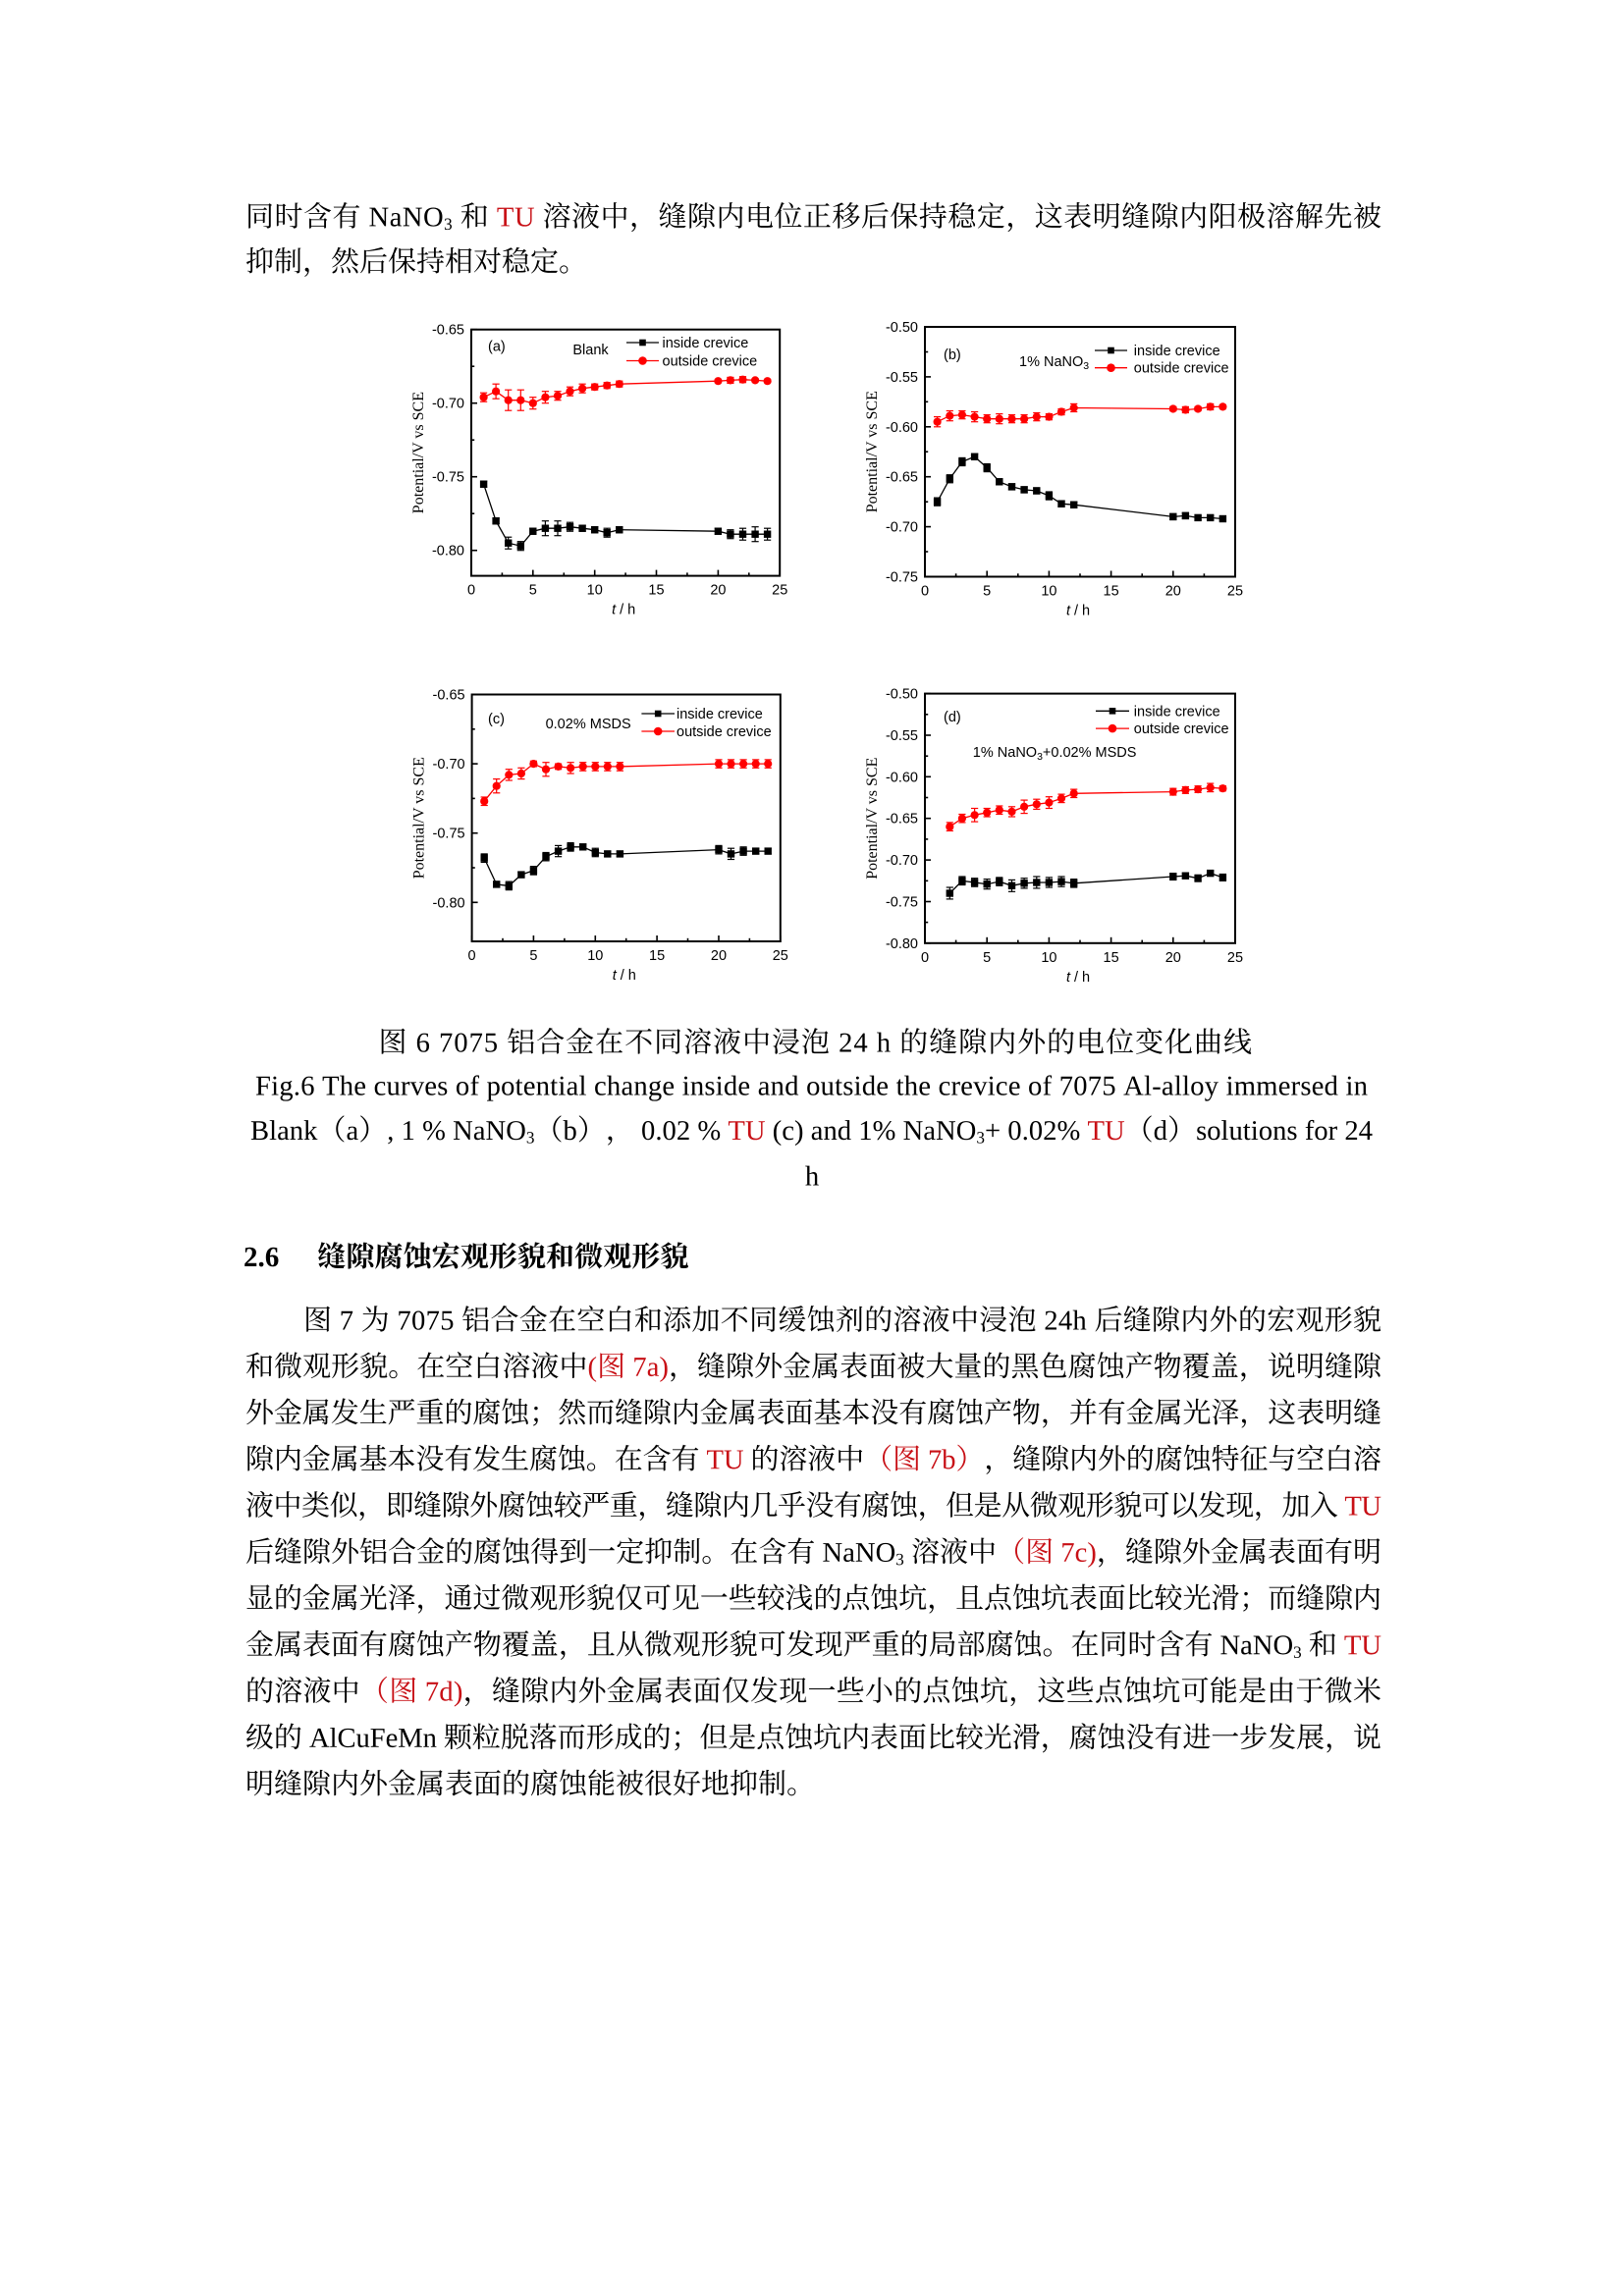  I want to click on svg-text: (b), so click(952, 355).